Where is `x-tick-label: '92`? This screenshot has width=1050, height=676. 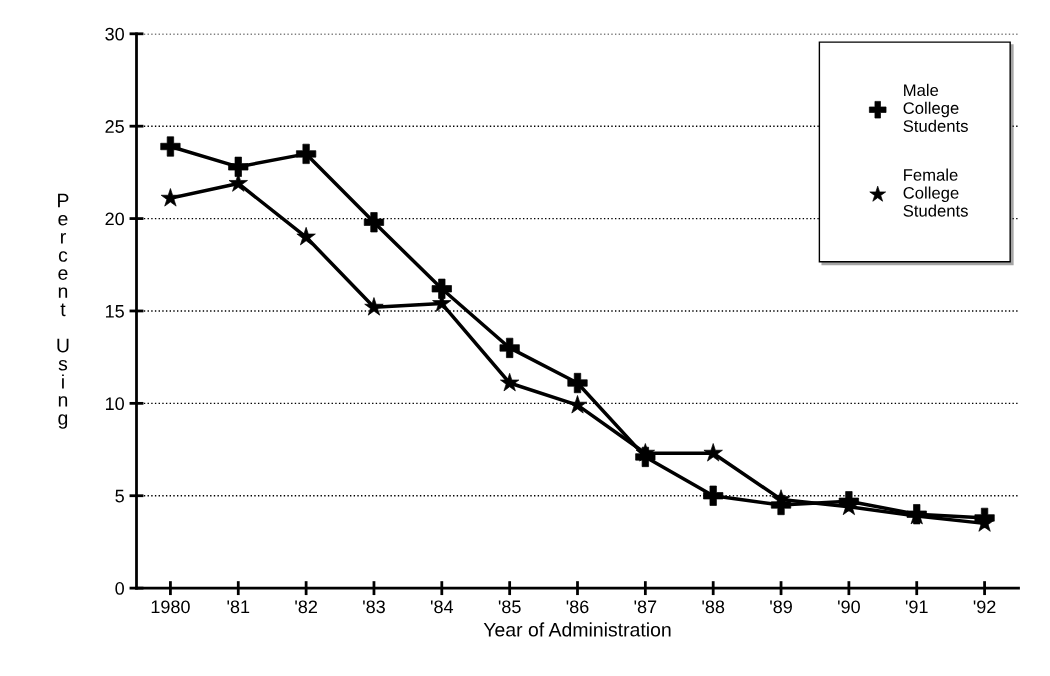 x-tick-label: '92 is located at coordinates (984, 607).